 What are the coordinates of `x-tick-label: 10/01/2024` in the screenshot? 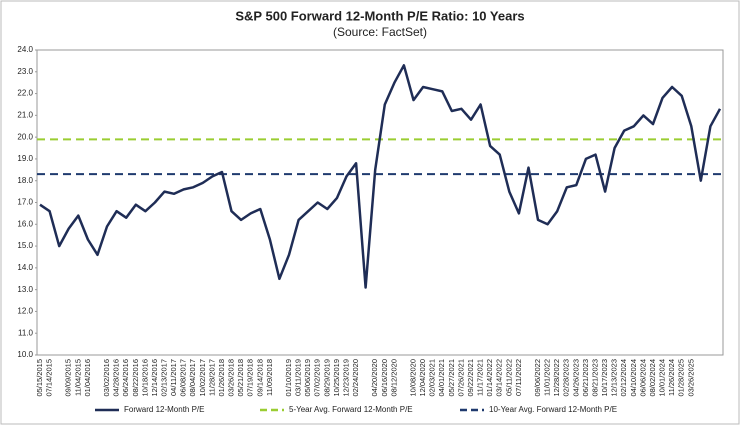 It's located at (662, 378).